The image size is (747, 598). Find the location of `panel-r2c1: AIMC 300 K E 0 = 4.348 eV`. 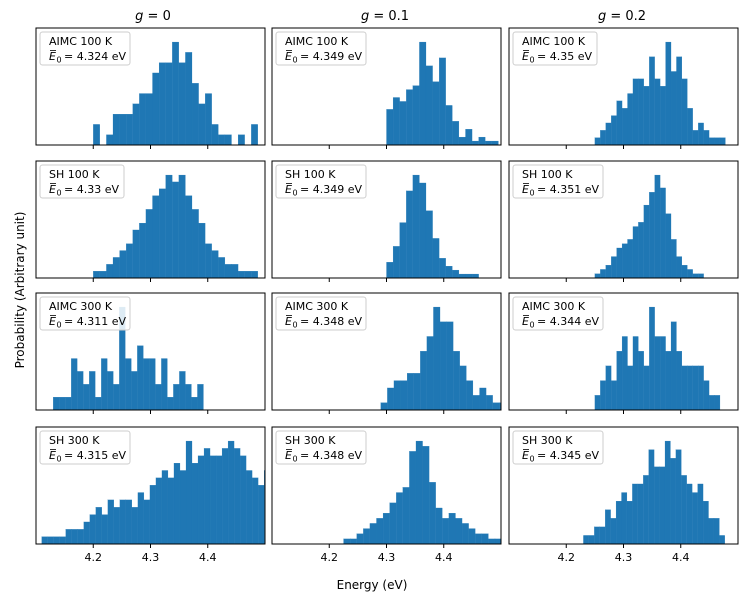

panel-r2c1: AIMC 300 K E 0 = 4.348 eV is located at coordinates (386, 353).